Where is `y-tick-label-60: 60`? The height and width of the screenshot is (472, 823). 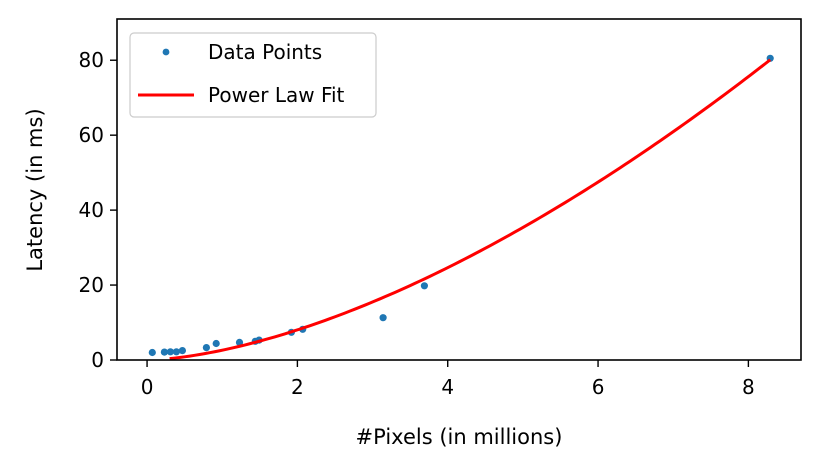 y-tick-label-60: 60 is located at coordinates (91, 135).